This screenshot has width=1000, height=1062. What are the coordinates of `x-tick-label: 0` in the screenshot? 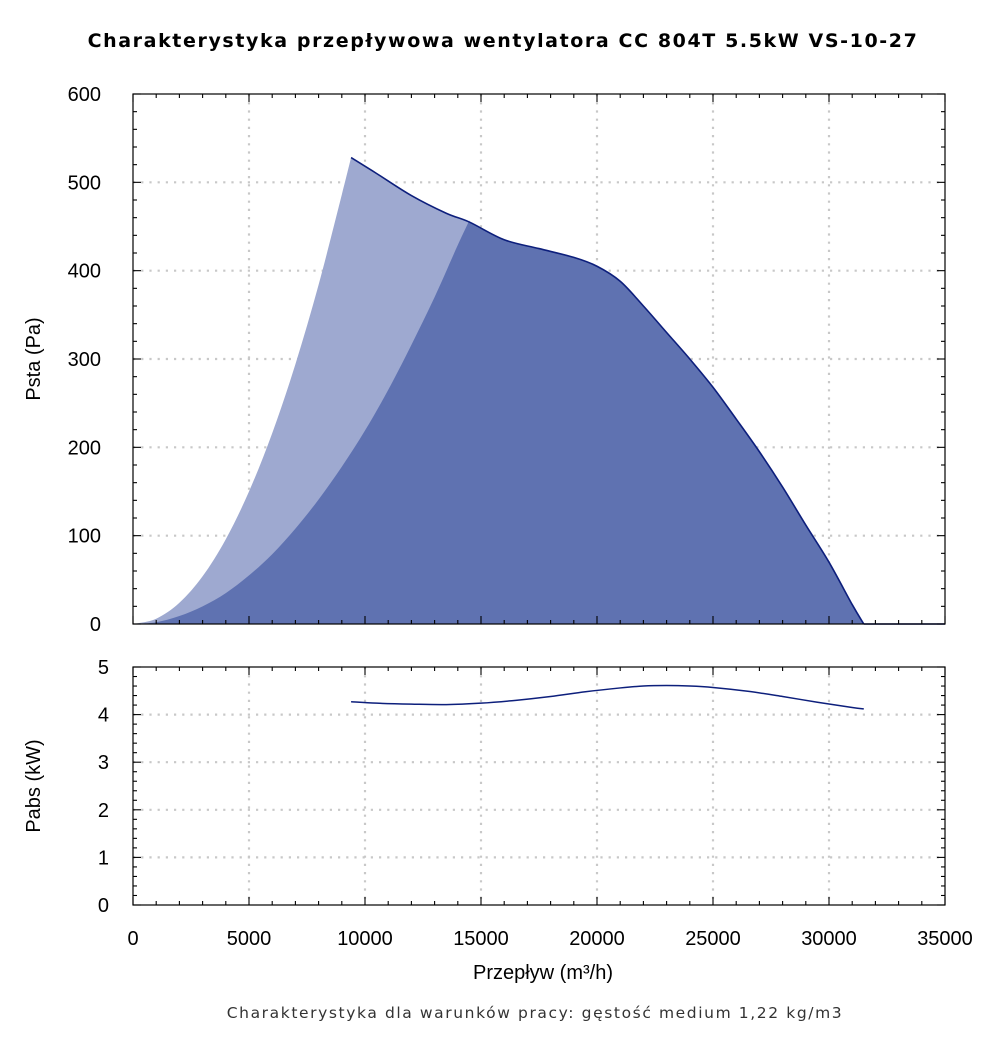 It's located at (132, 939).